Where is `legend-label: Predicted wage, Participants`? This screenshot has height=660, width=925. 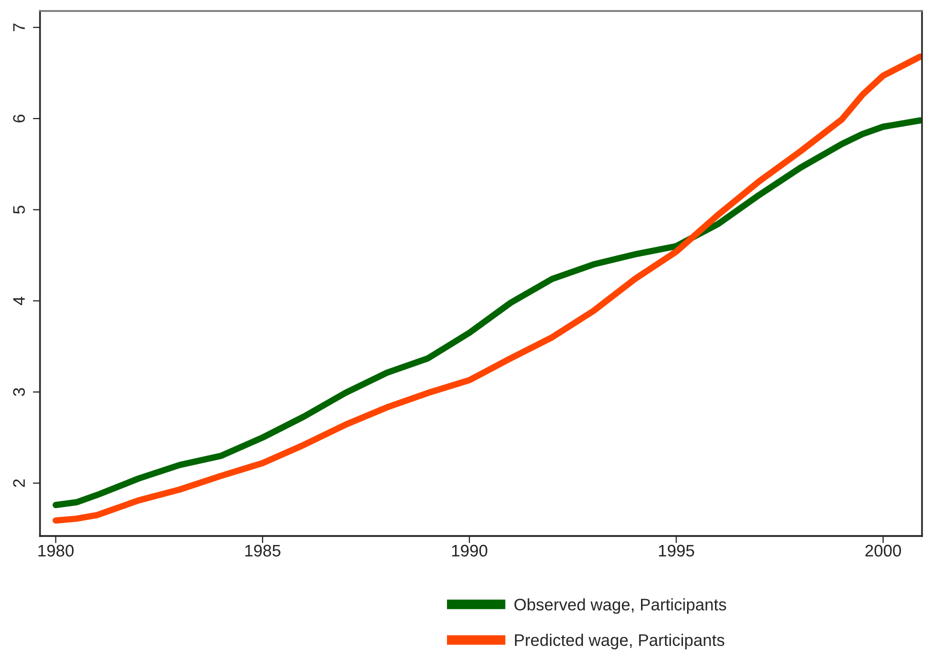 legend-label: Predicted wage, Participants is located at coordinates (619, 642).